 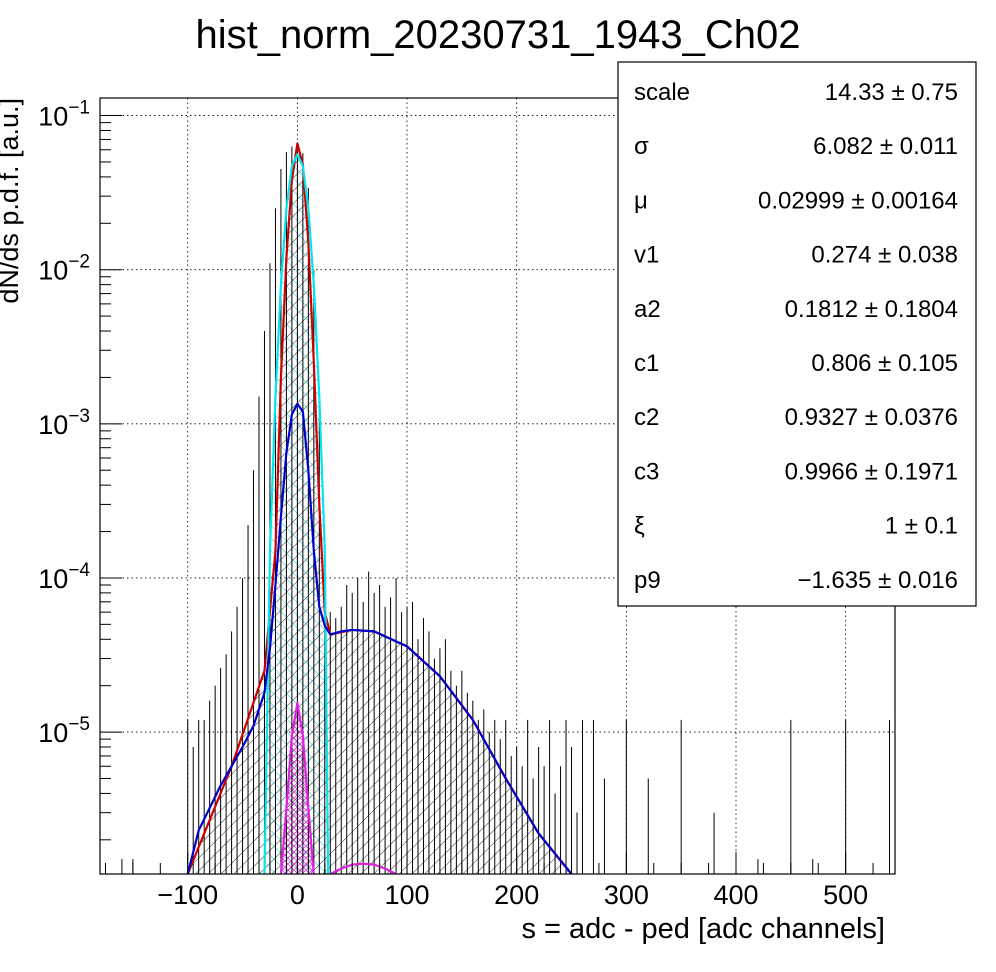 What do you see at coordinates (871, 417) in the screenshot?
I see `stats-value-6: 0.9327 ± 0.0376` at bounding box center [871, 417].